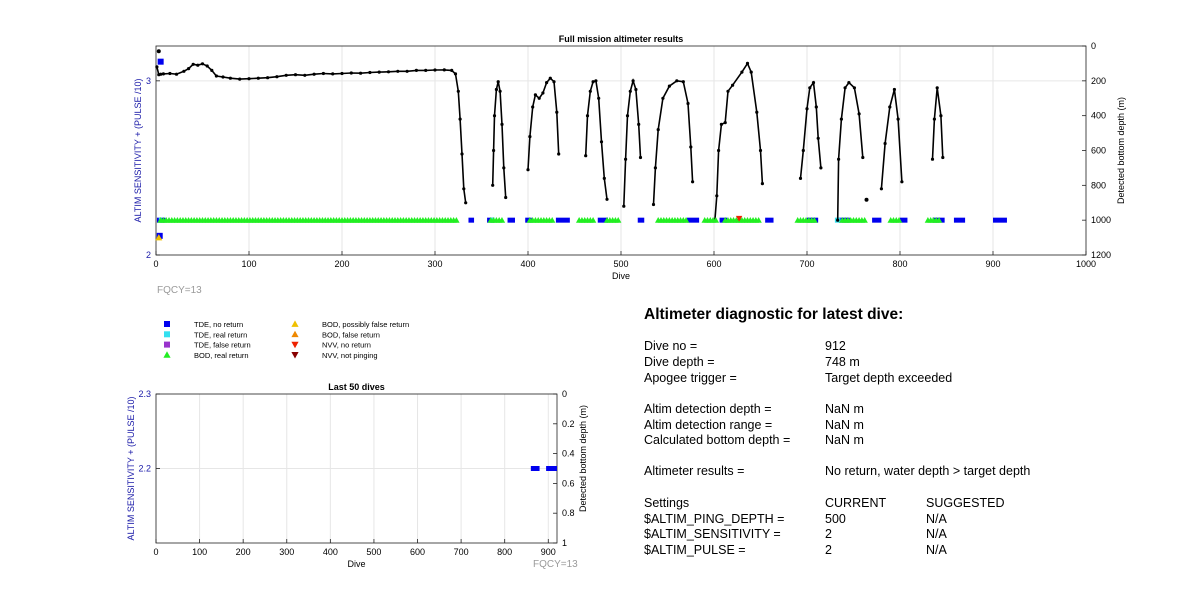 This screenshot has width=1200, height=611. What do you see at coordinates (365, 324) in the screenshot?
I see `legend-label: BOD, possibly false return` at bounding box center [365, 324].